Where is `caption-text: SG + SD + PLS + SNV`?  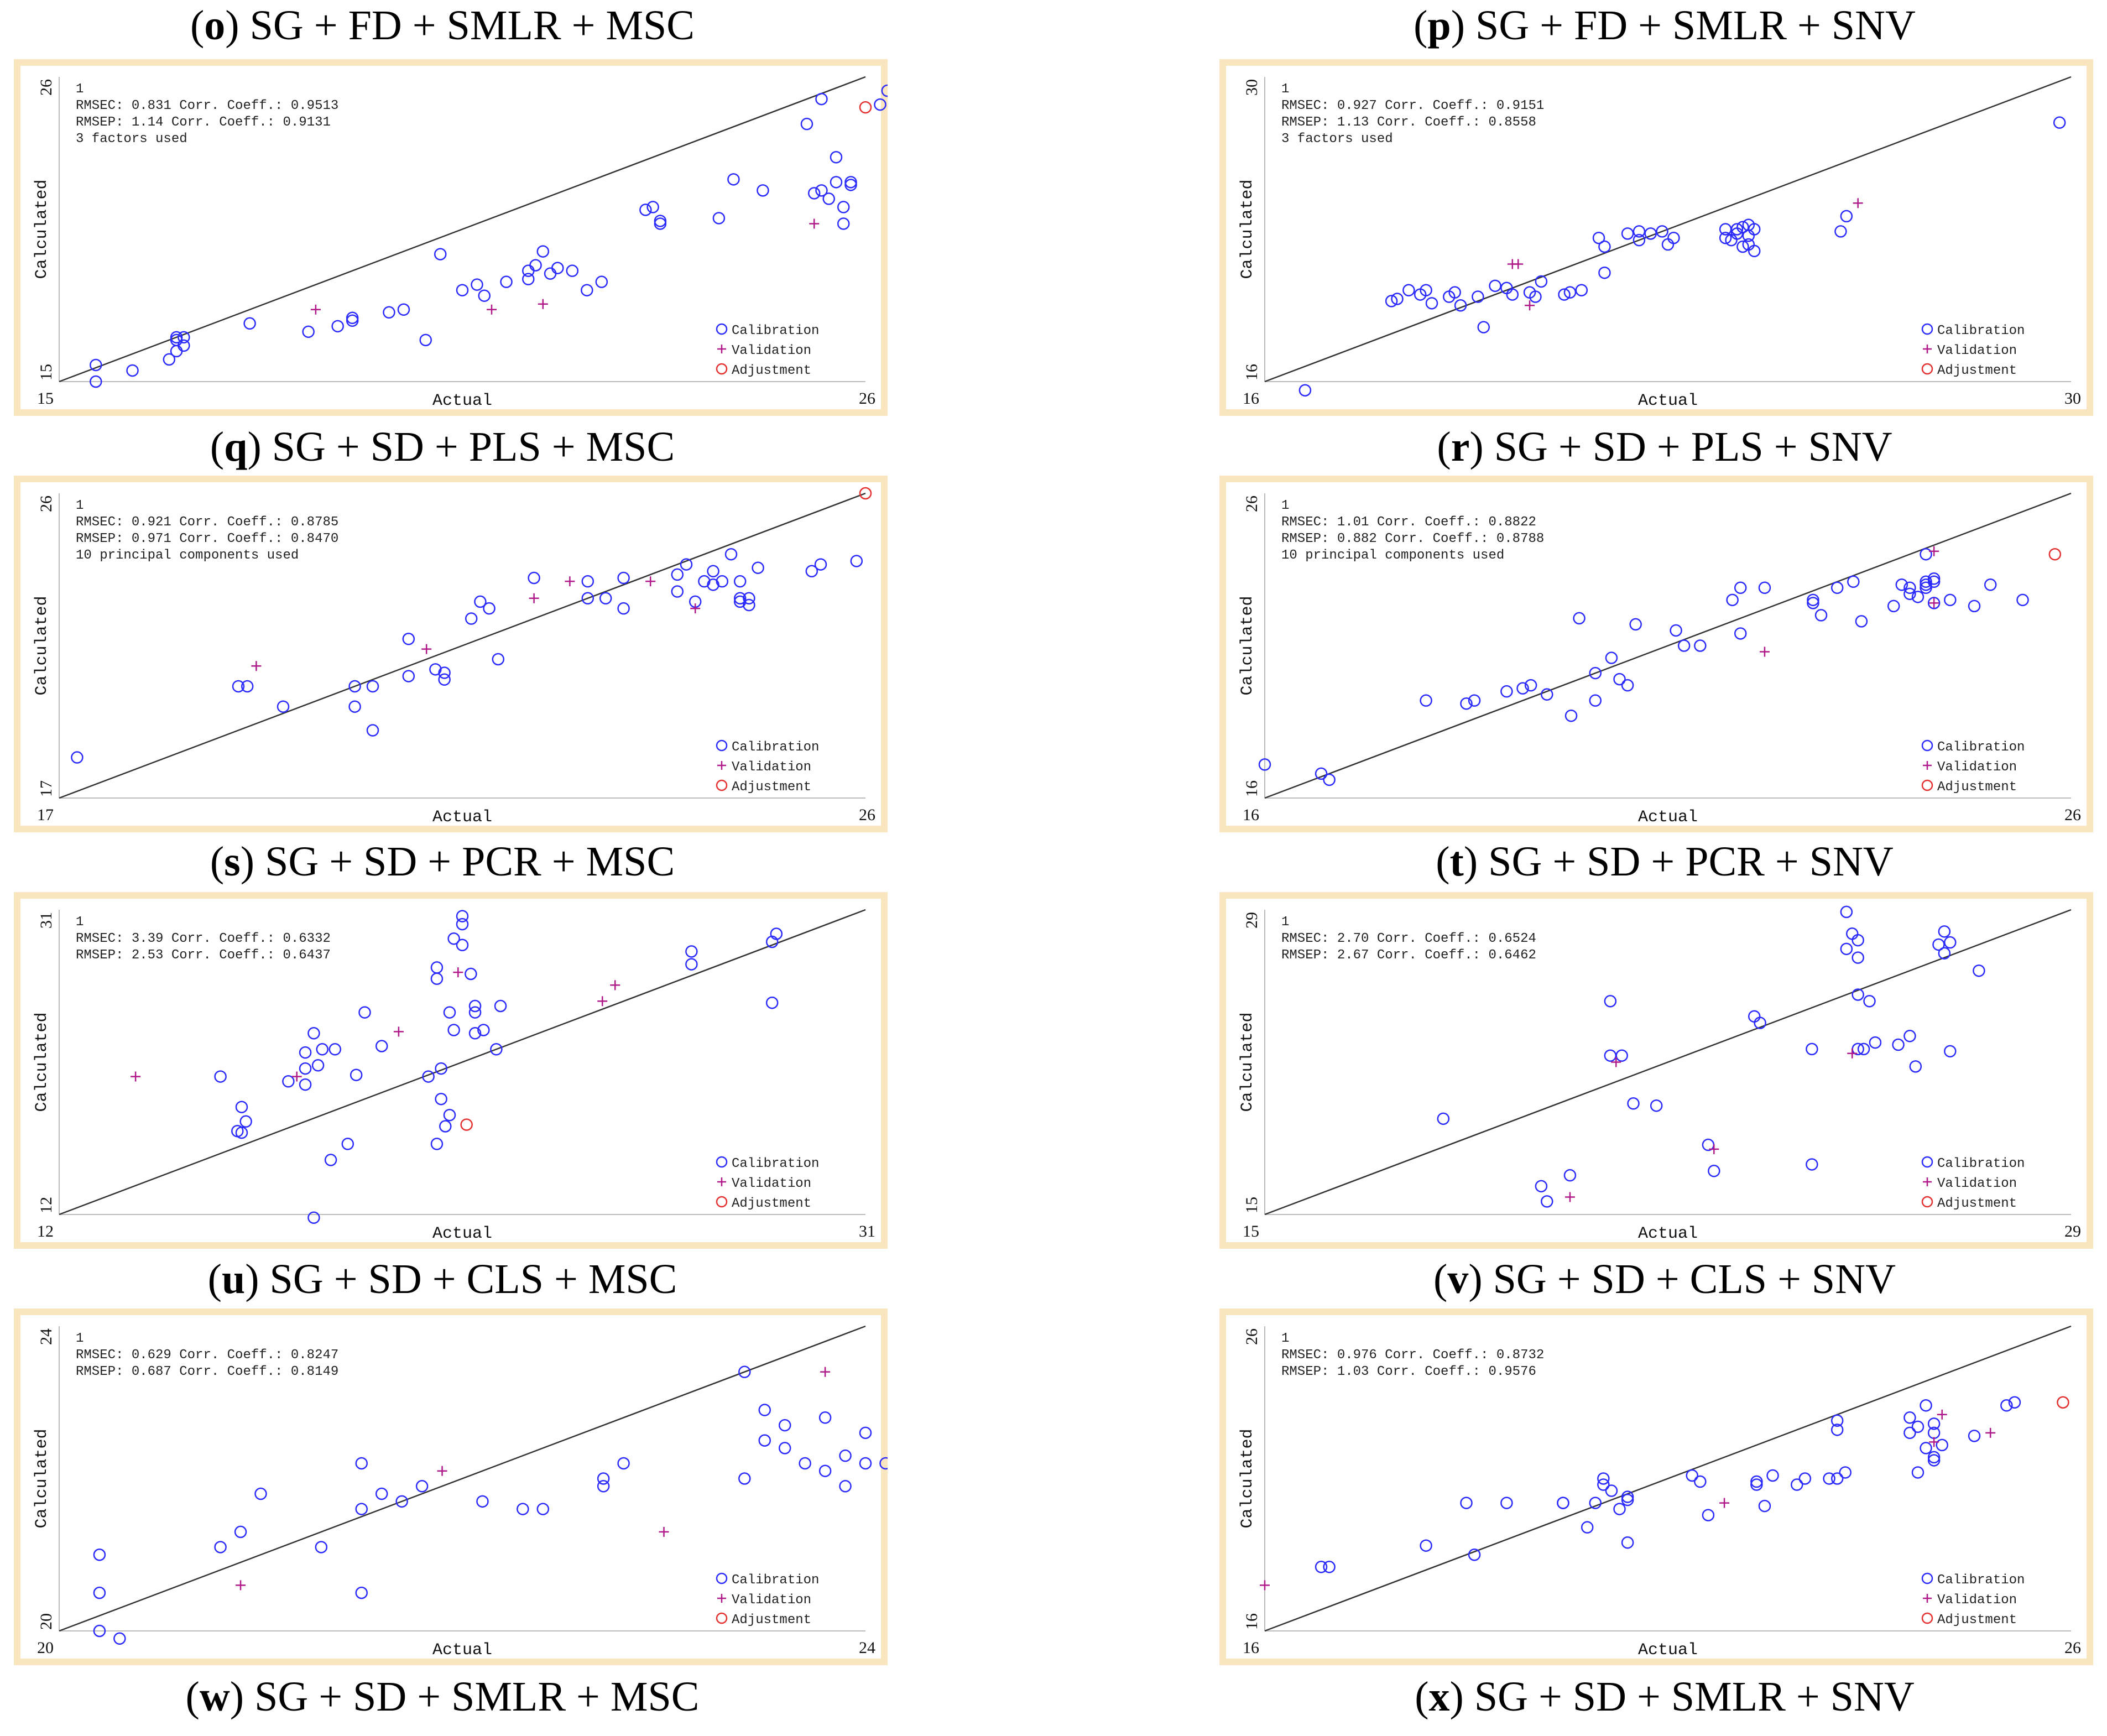 caption-text: SG + SD + PLS + SNV is located at coordinates (1693, 447).